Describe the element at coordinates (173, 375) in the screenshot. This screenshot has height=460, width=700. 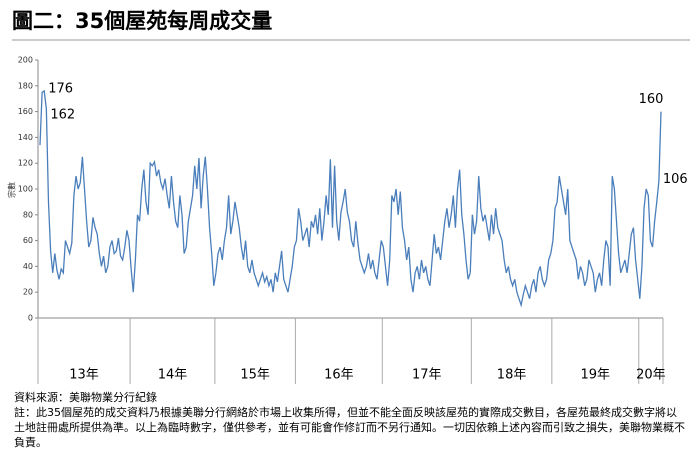
I see `year-label: 14年` at that location.